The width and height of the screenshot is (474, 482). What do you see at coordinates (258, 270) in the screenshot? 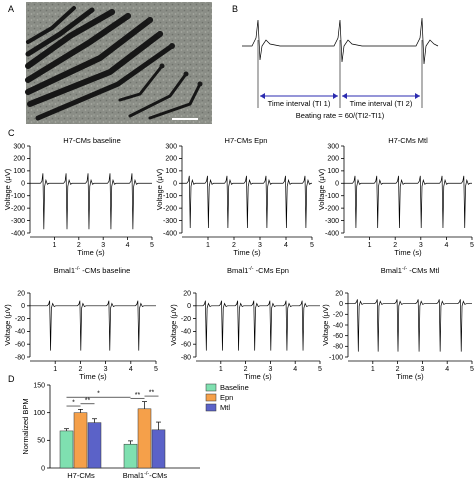
I see `trace-title: Bmal1-/- -CMs Epn` at bounding box center [258, 270].